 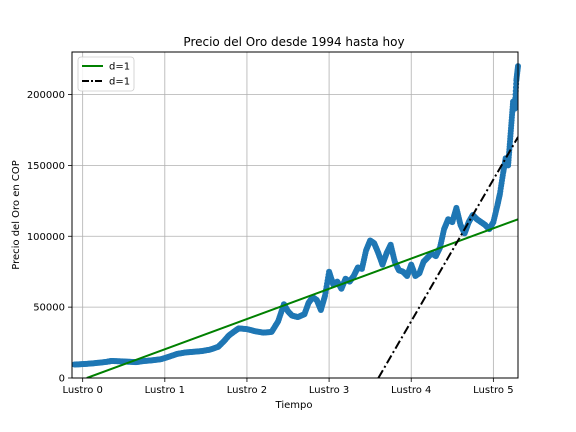 I want to click on chart-title: Precio del Oro desde 1994 hasta hoy, so click(x=293, y=42).